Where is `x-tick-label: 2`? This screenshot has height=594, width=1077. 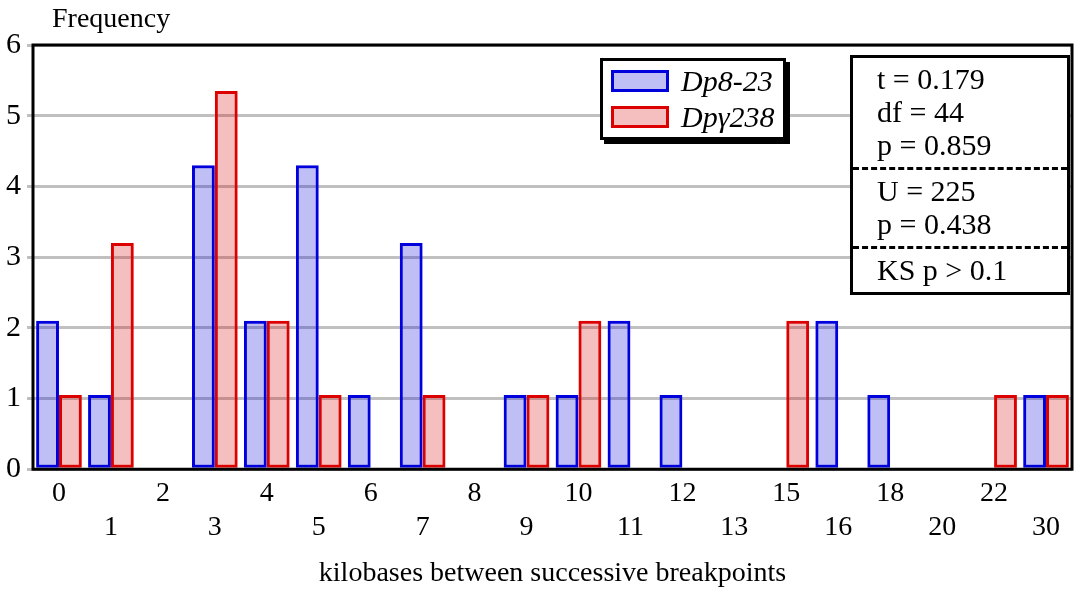
x-tick-label: 2 is located at coordinates (162, 492).